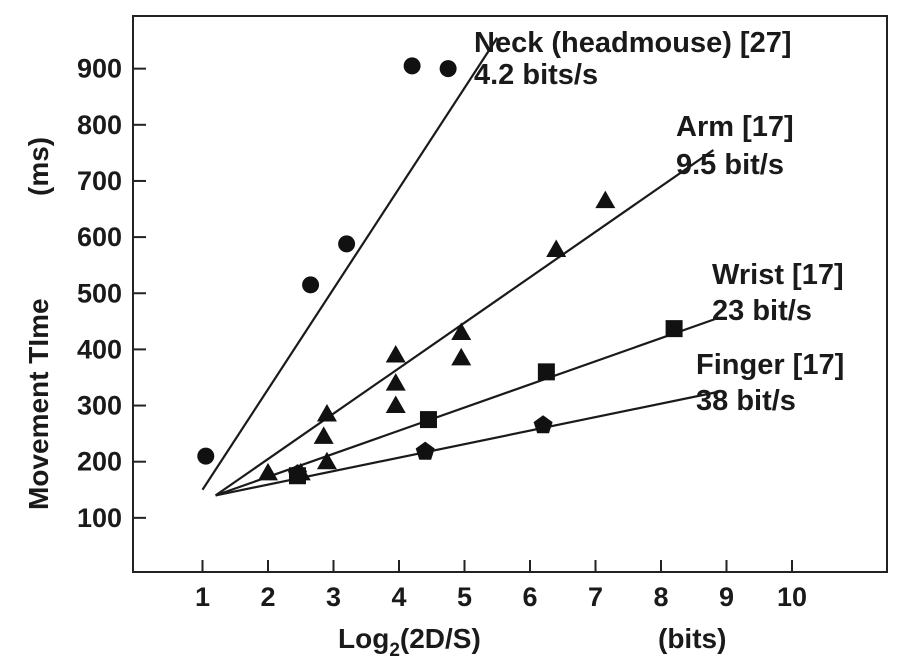 Image resolution: width=899 pixels, height=666 pixels. I want to click on y-tick-label: 800, so click(99, 125).